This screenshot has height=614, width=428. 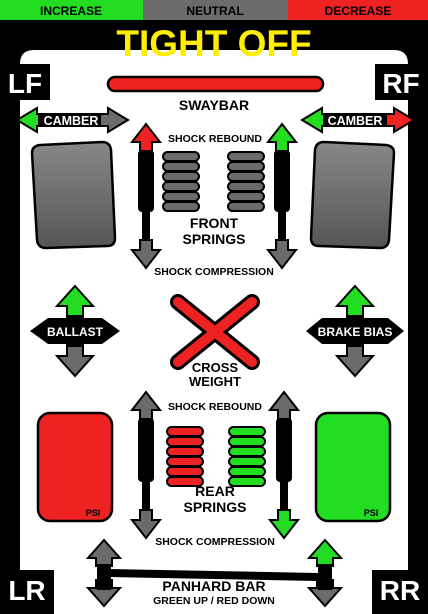 I want to click on ballast-arrow-icon, so click(x=75, y=331).